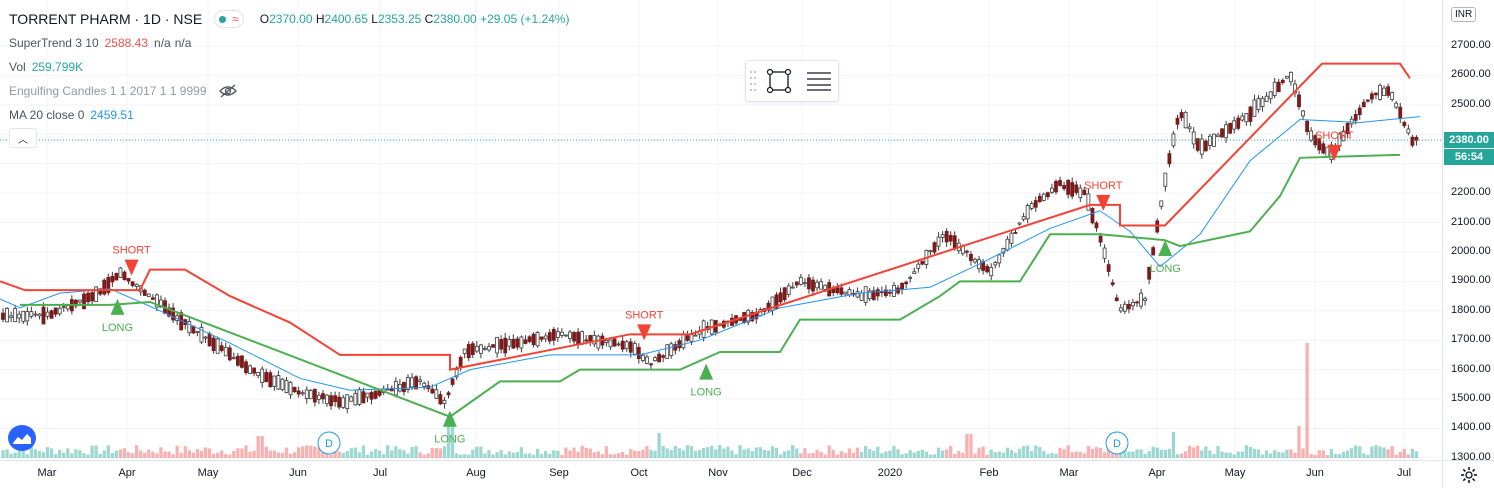 The image size is (1494, 488). What do you see at coordinates (289, 67) in the screenshot?
I see `indicator-volume: Vol 259.799K` at bounding box center [289, 67].